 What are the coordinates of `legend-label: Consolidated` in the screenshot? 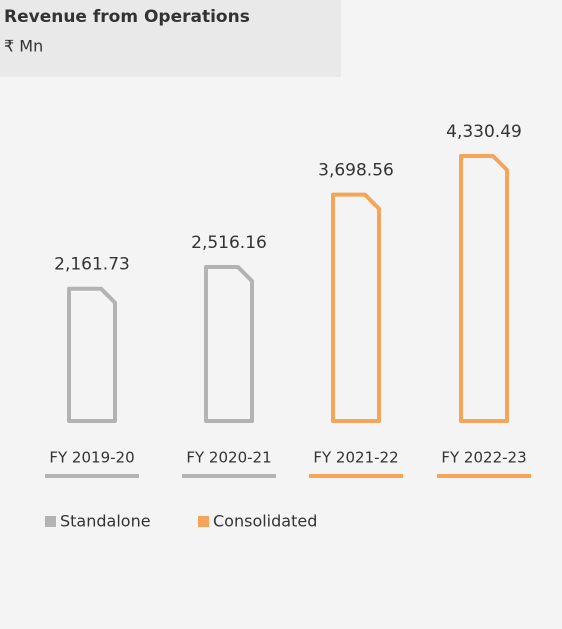 It's located at (265, 521).